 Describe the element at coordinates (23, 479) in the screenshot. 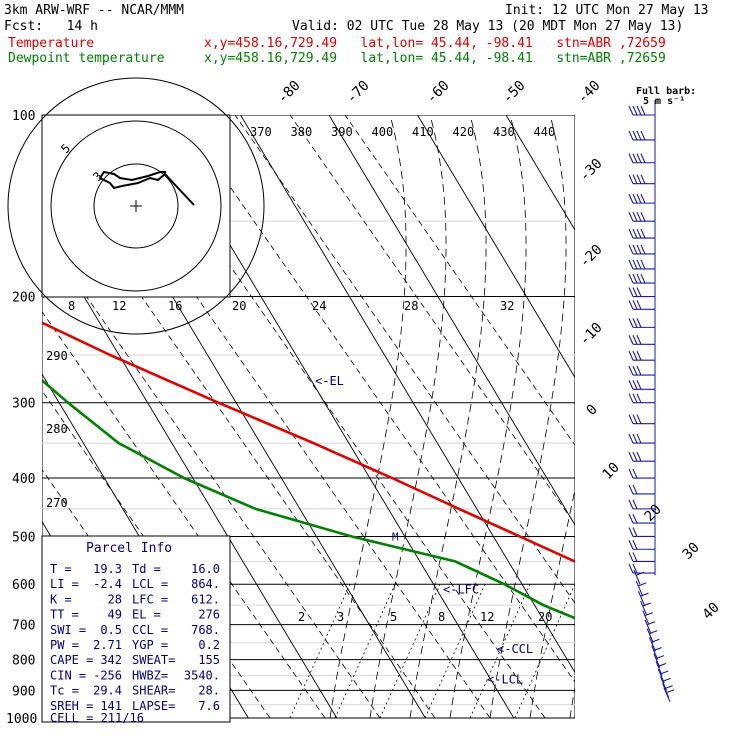

I see `pressure-tick-label: 400` at that location.